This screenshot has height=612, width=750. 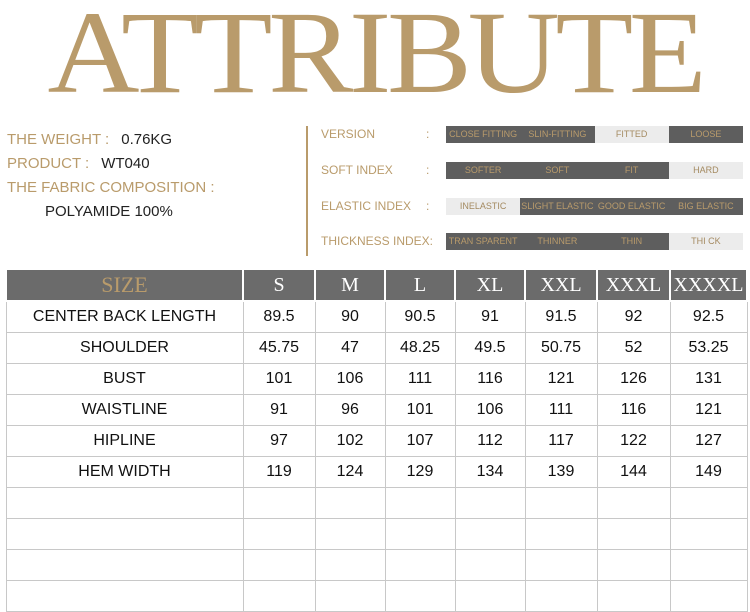 I want to click on table-cell: 49.5, so click(x=490, y=348).